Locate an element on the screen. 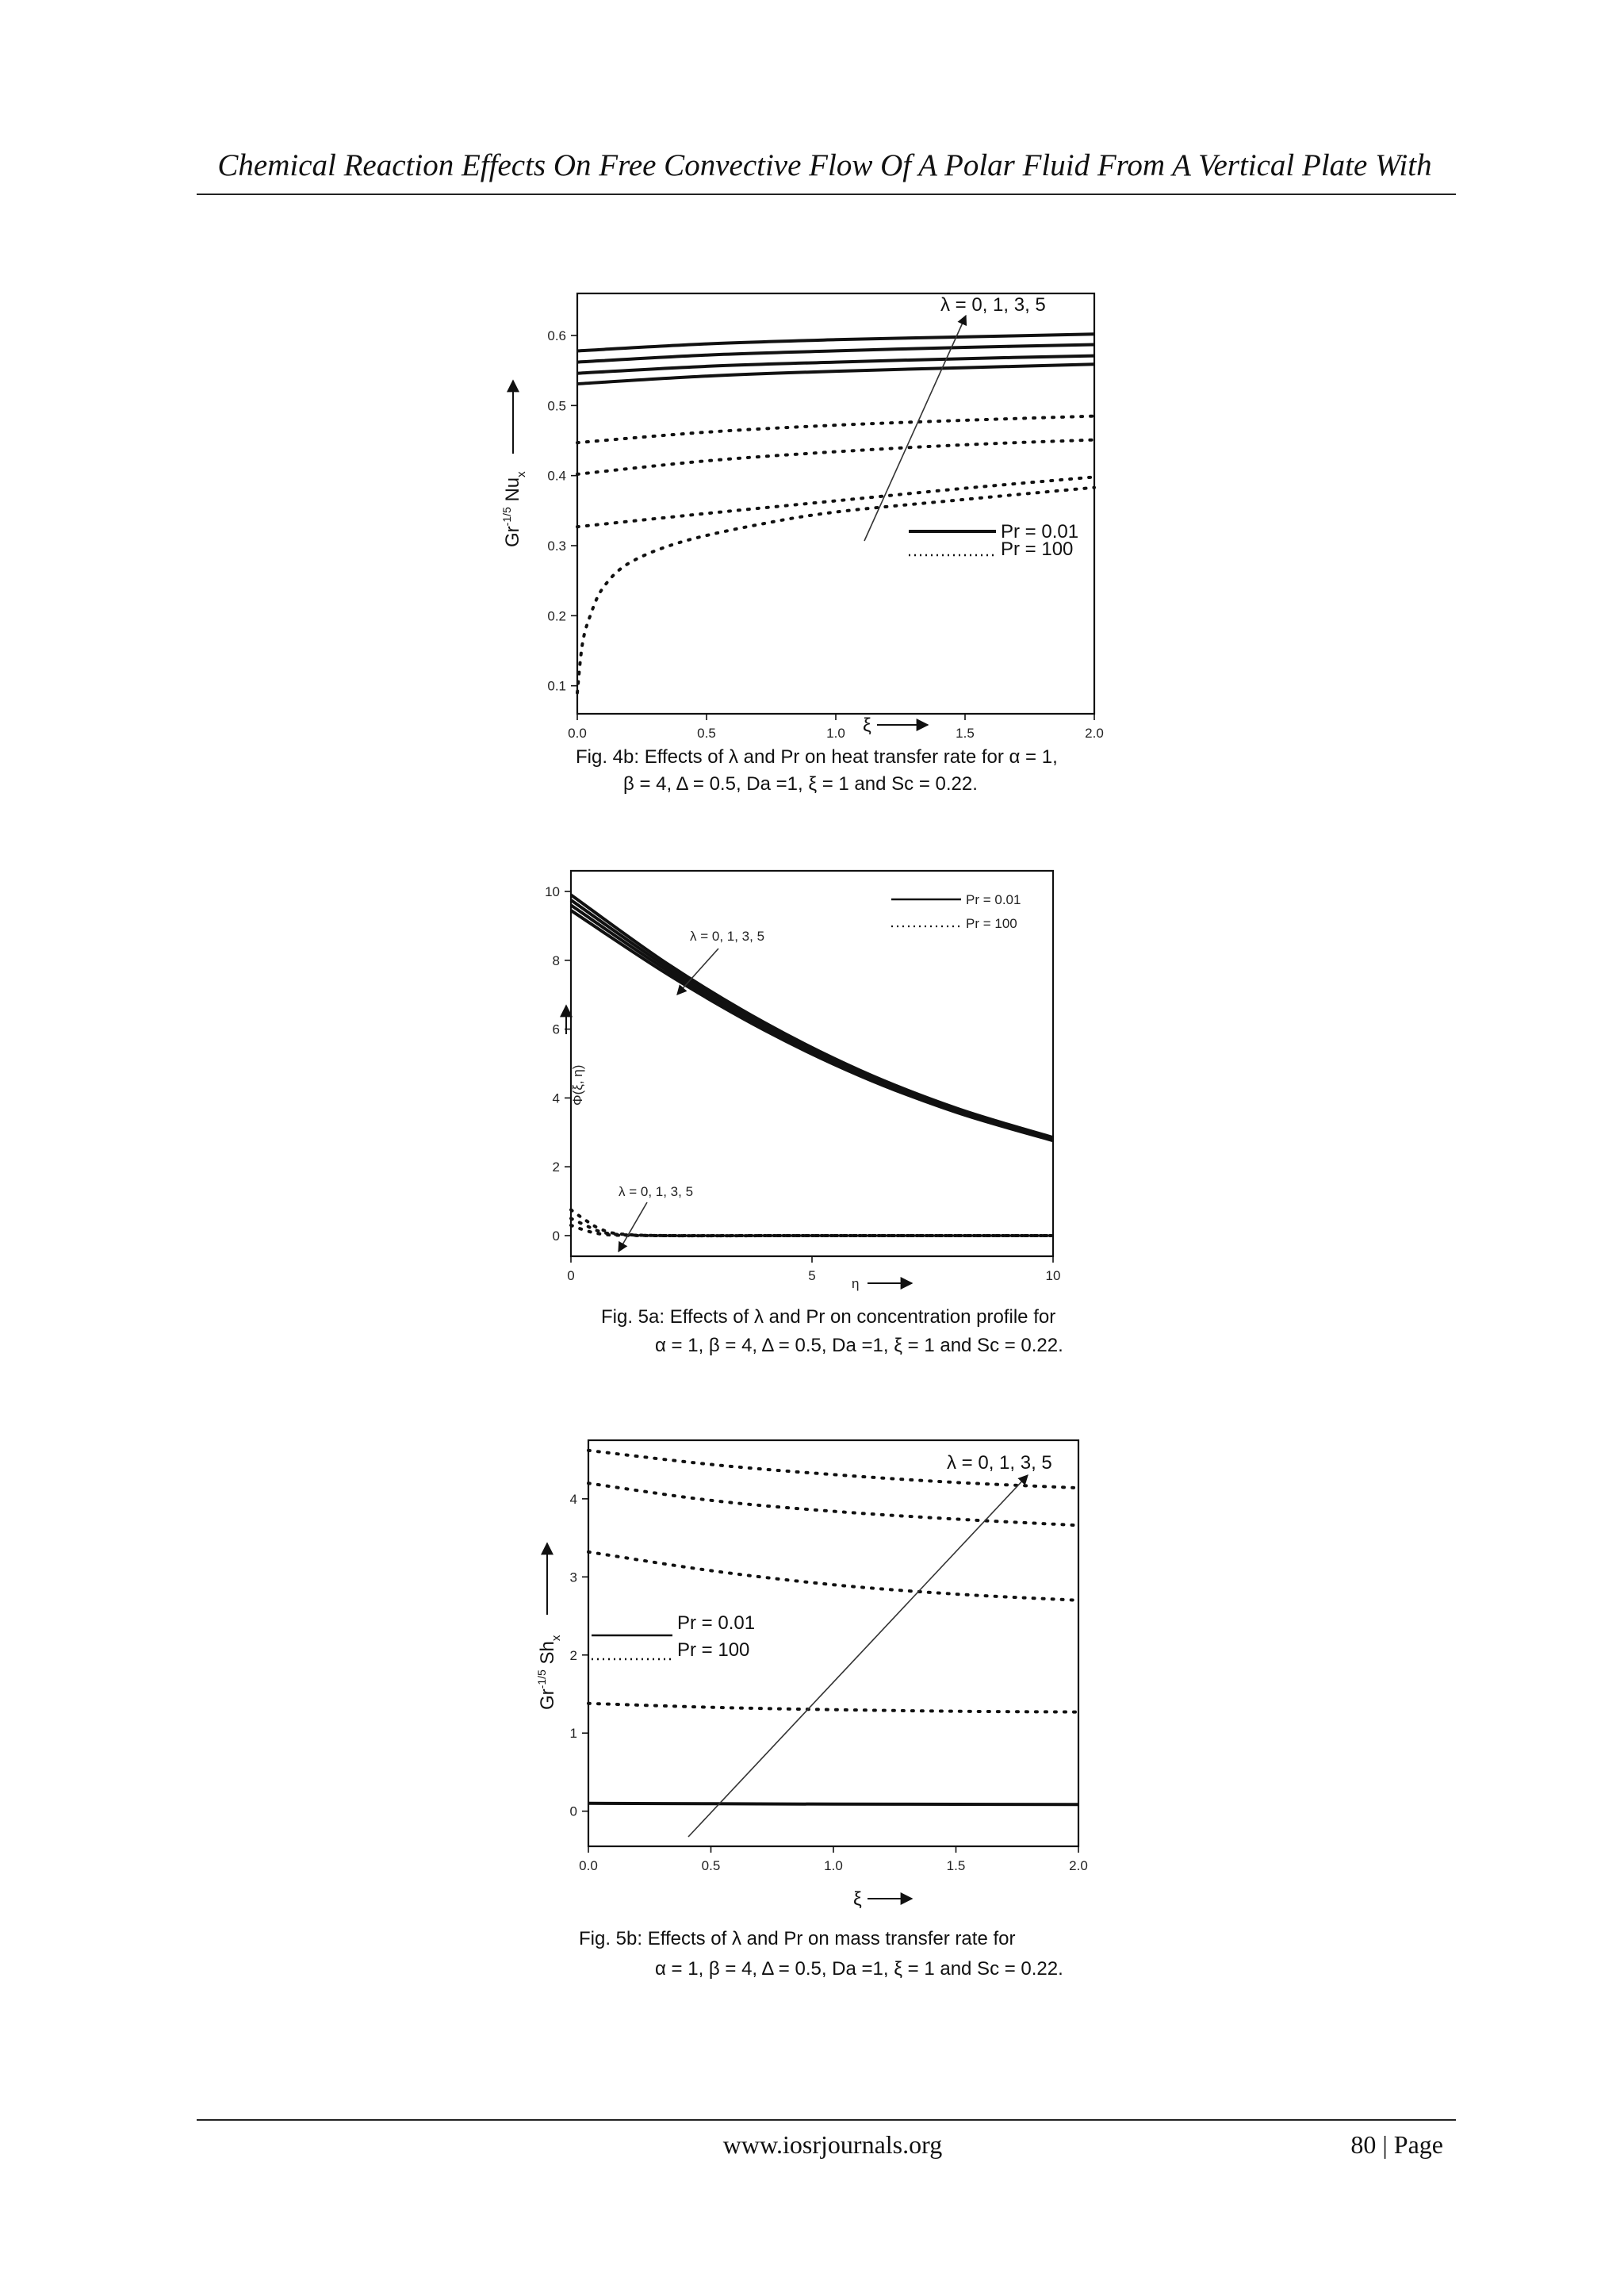 Image resolution: width=1624 pixels, height=2296 pixels. fig5b-x-tick-label: 0.0 is located at coordinates (588, 1865).